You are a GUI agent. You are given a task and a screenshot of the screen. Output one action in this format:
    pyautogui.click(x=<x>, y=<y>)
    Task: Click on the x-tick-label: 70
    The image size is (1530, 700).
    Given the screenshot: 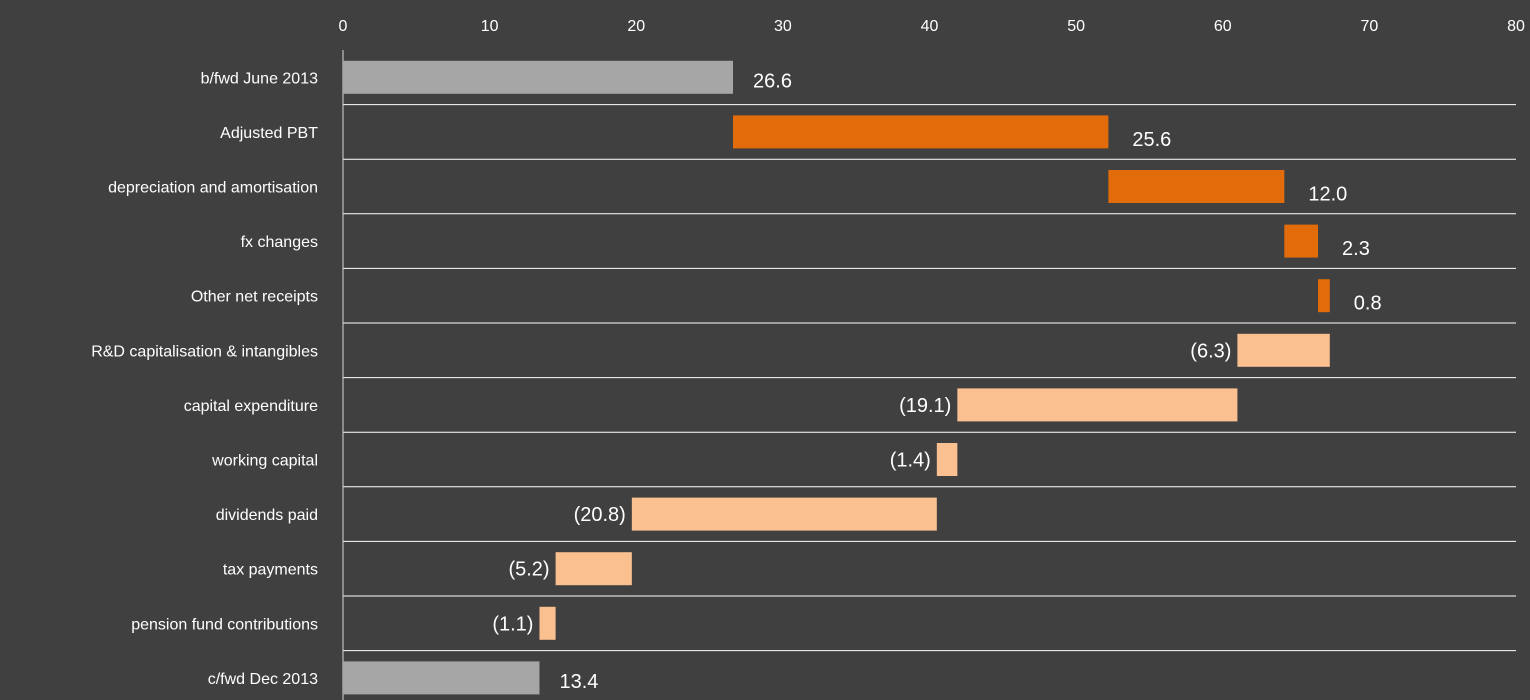 What is the action you would take?
    pyautogui.click(x=1369, y=26)
    